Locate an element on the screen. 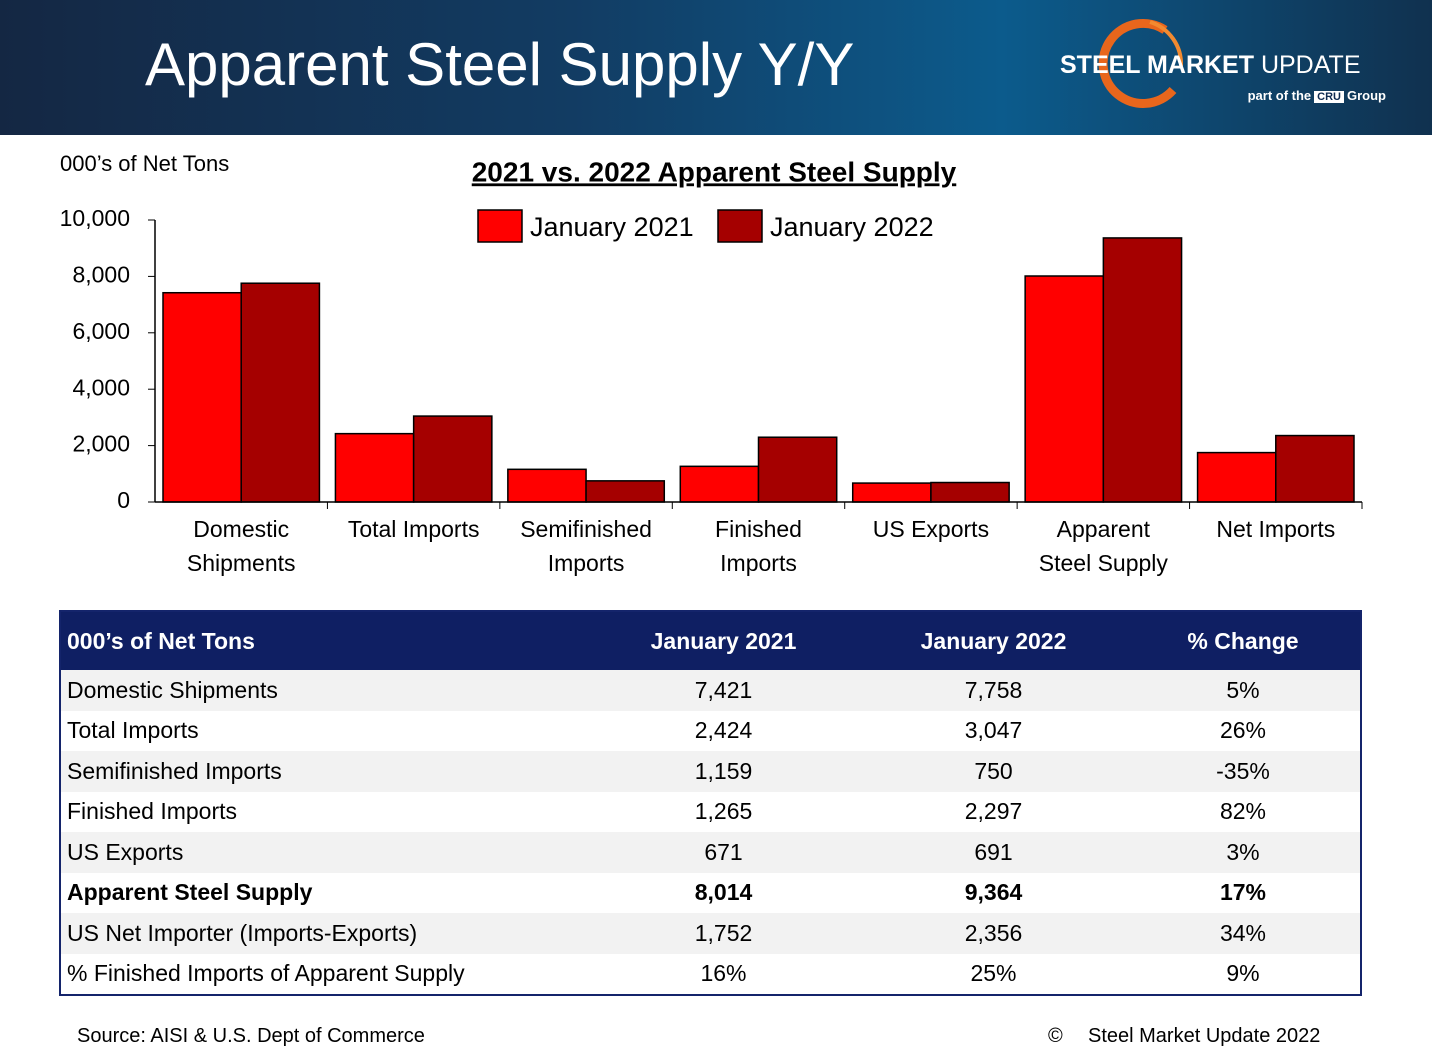 This screenshot has width=1432, height=1054. table-cell: 2,297 is located at coordinates (993, 811).